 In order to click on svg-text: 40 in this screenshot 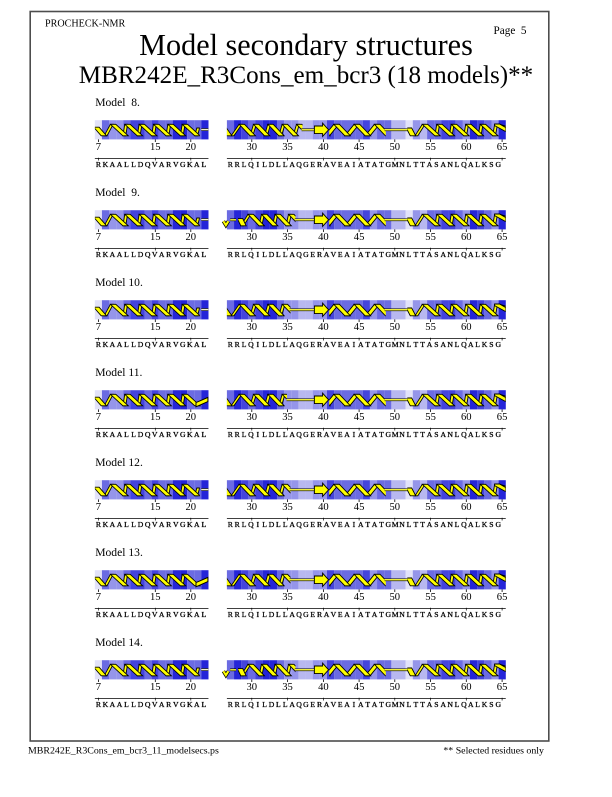, I will do `click(323, 687)`.